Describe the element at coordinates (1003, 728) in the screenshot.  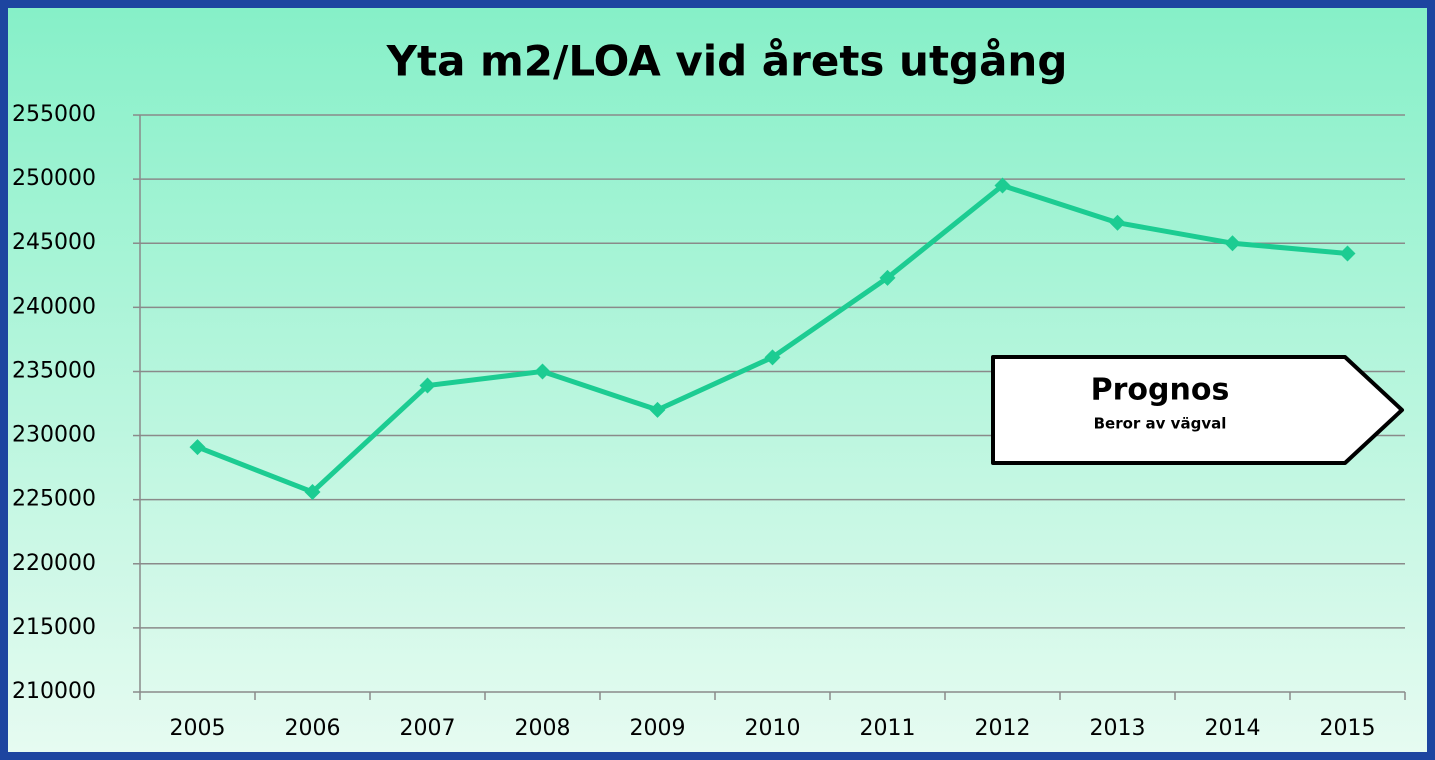
I see `x-tick-label: 2012` at that location.